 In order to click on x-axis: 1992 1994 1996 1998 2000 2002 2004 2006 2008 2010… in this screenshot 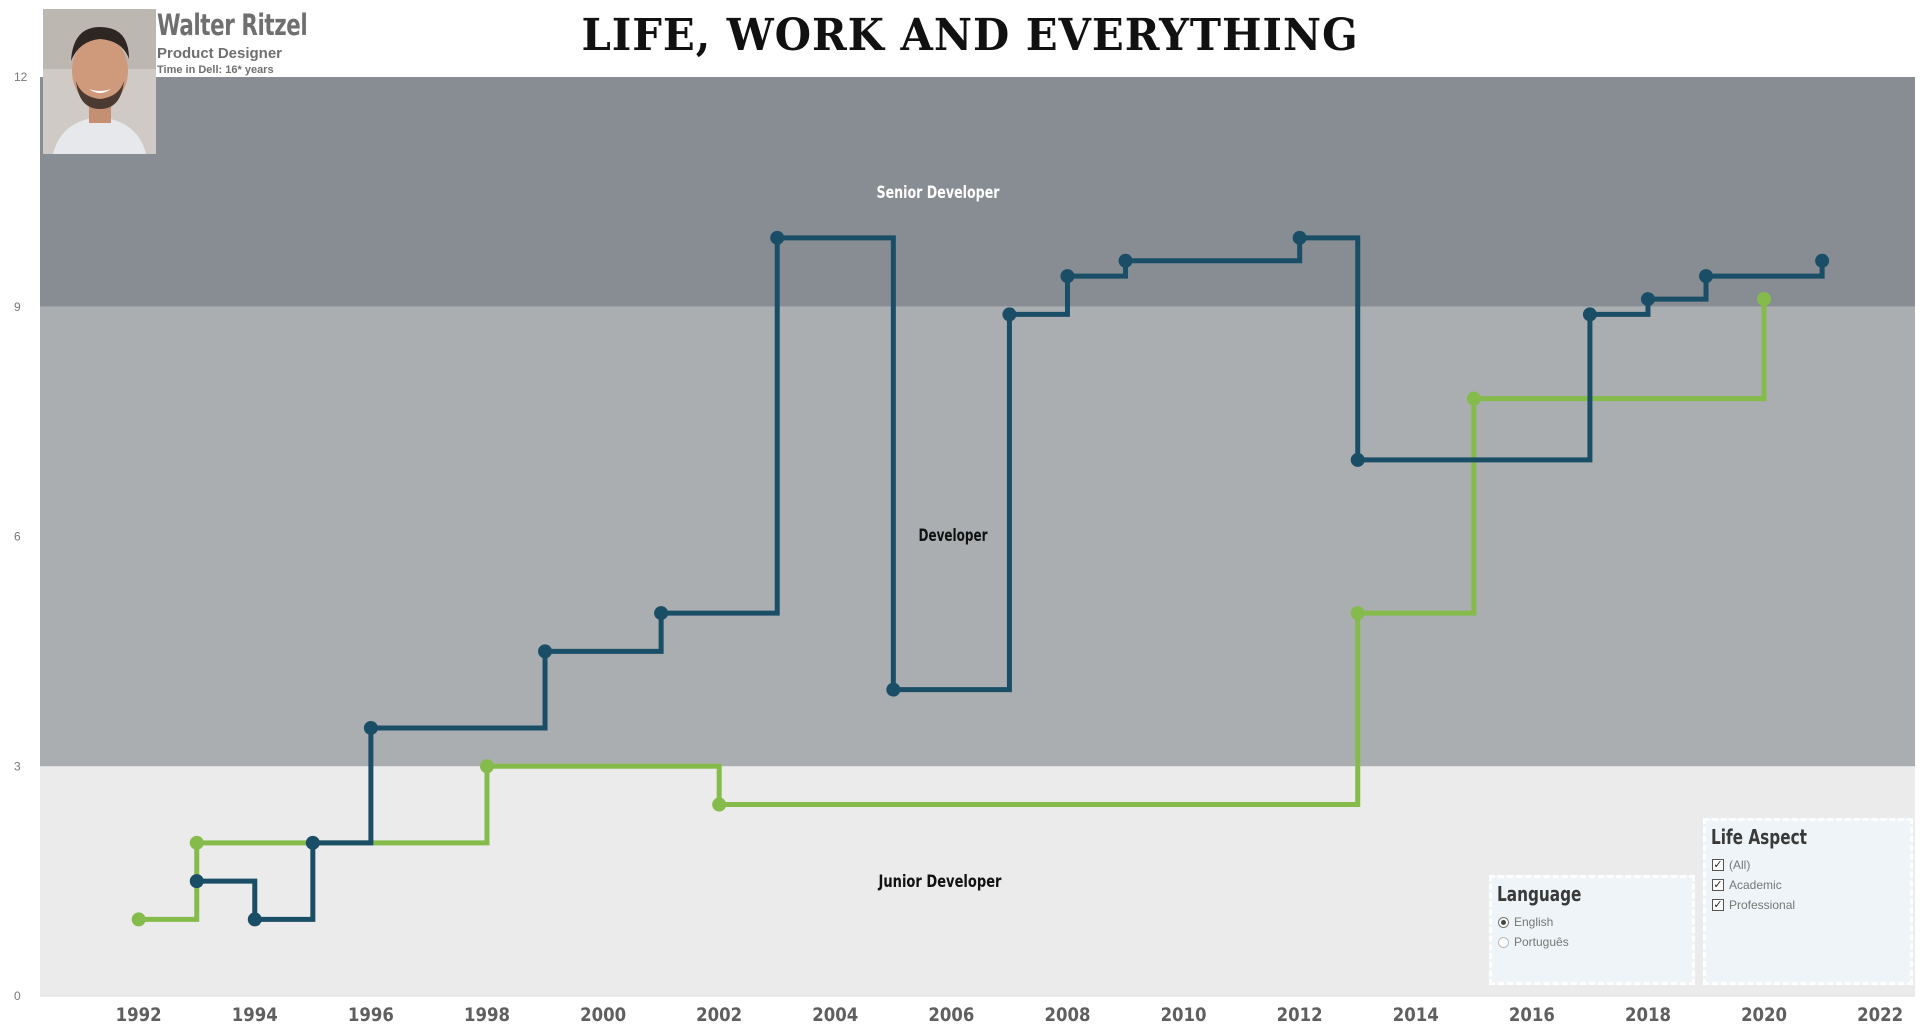, I will do `click(1009, 1015)`.